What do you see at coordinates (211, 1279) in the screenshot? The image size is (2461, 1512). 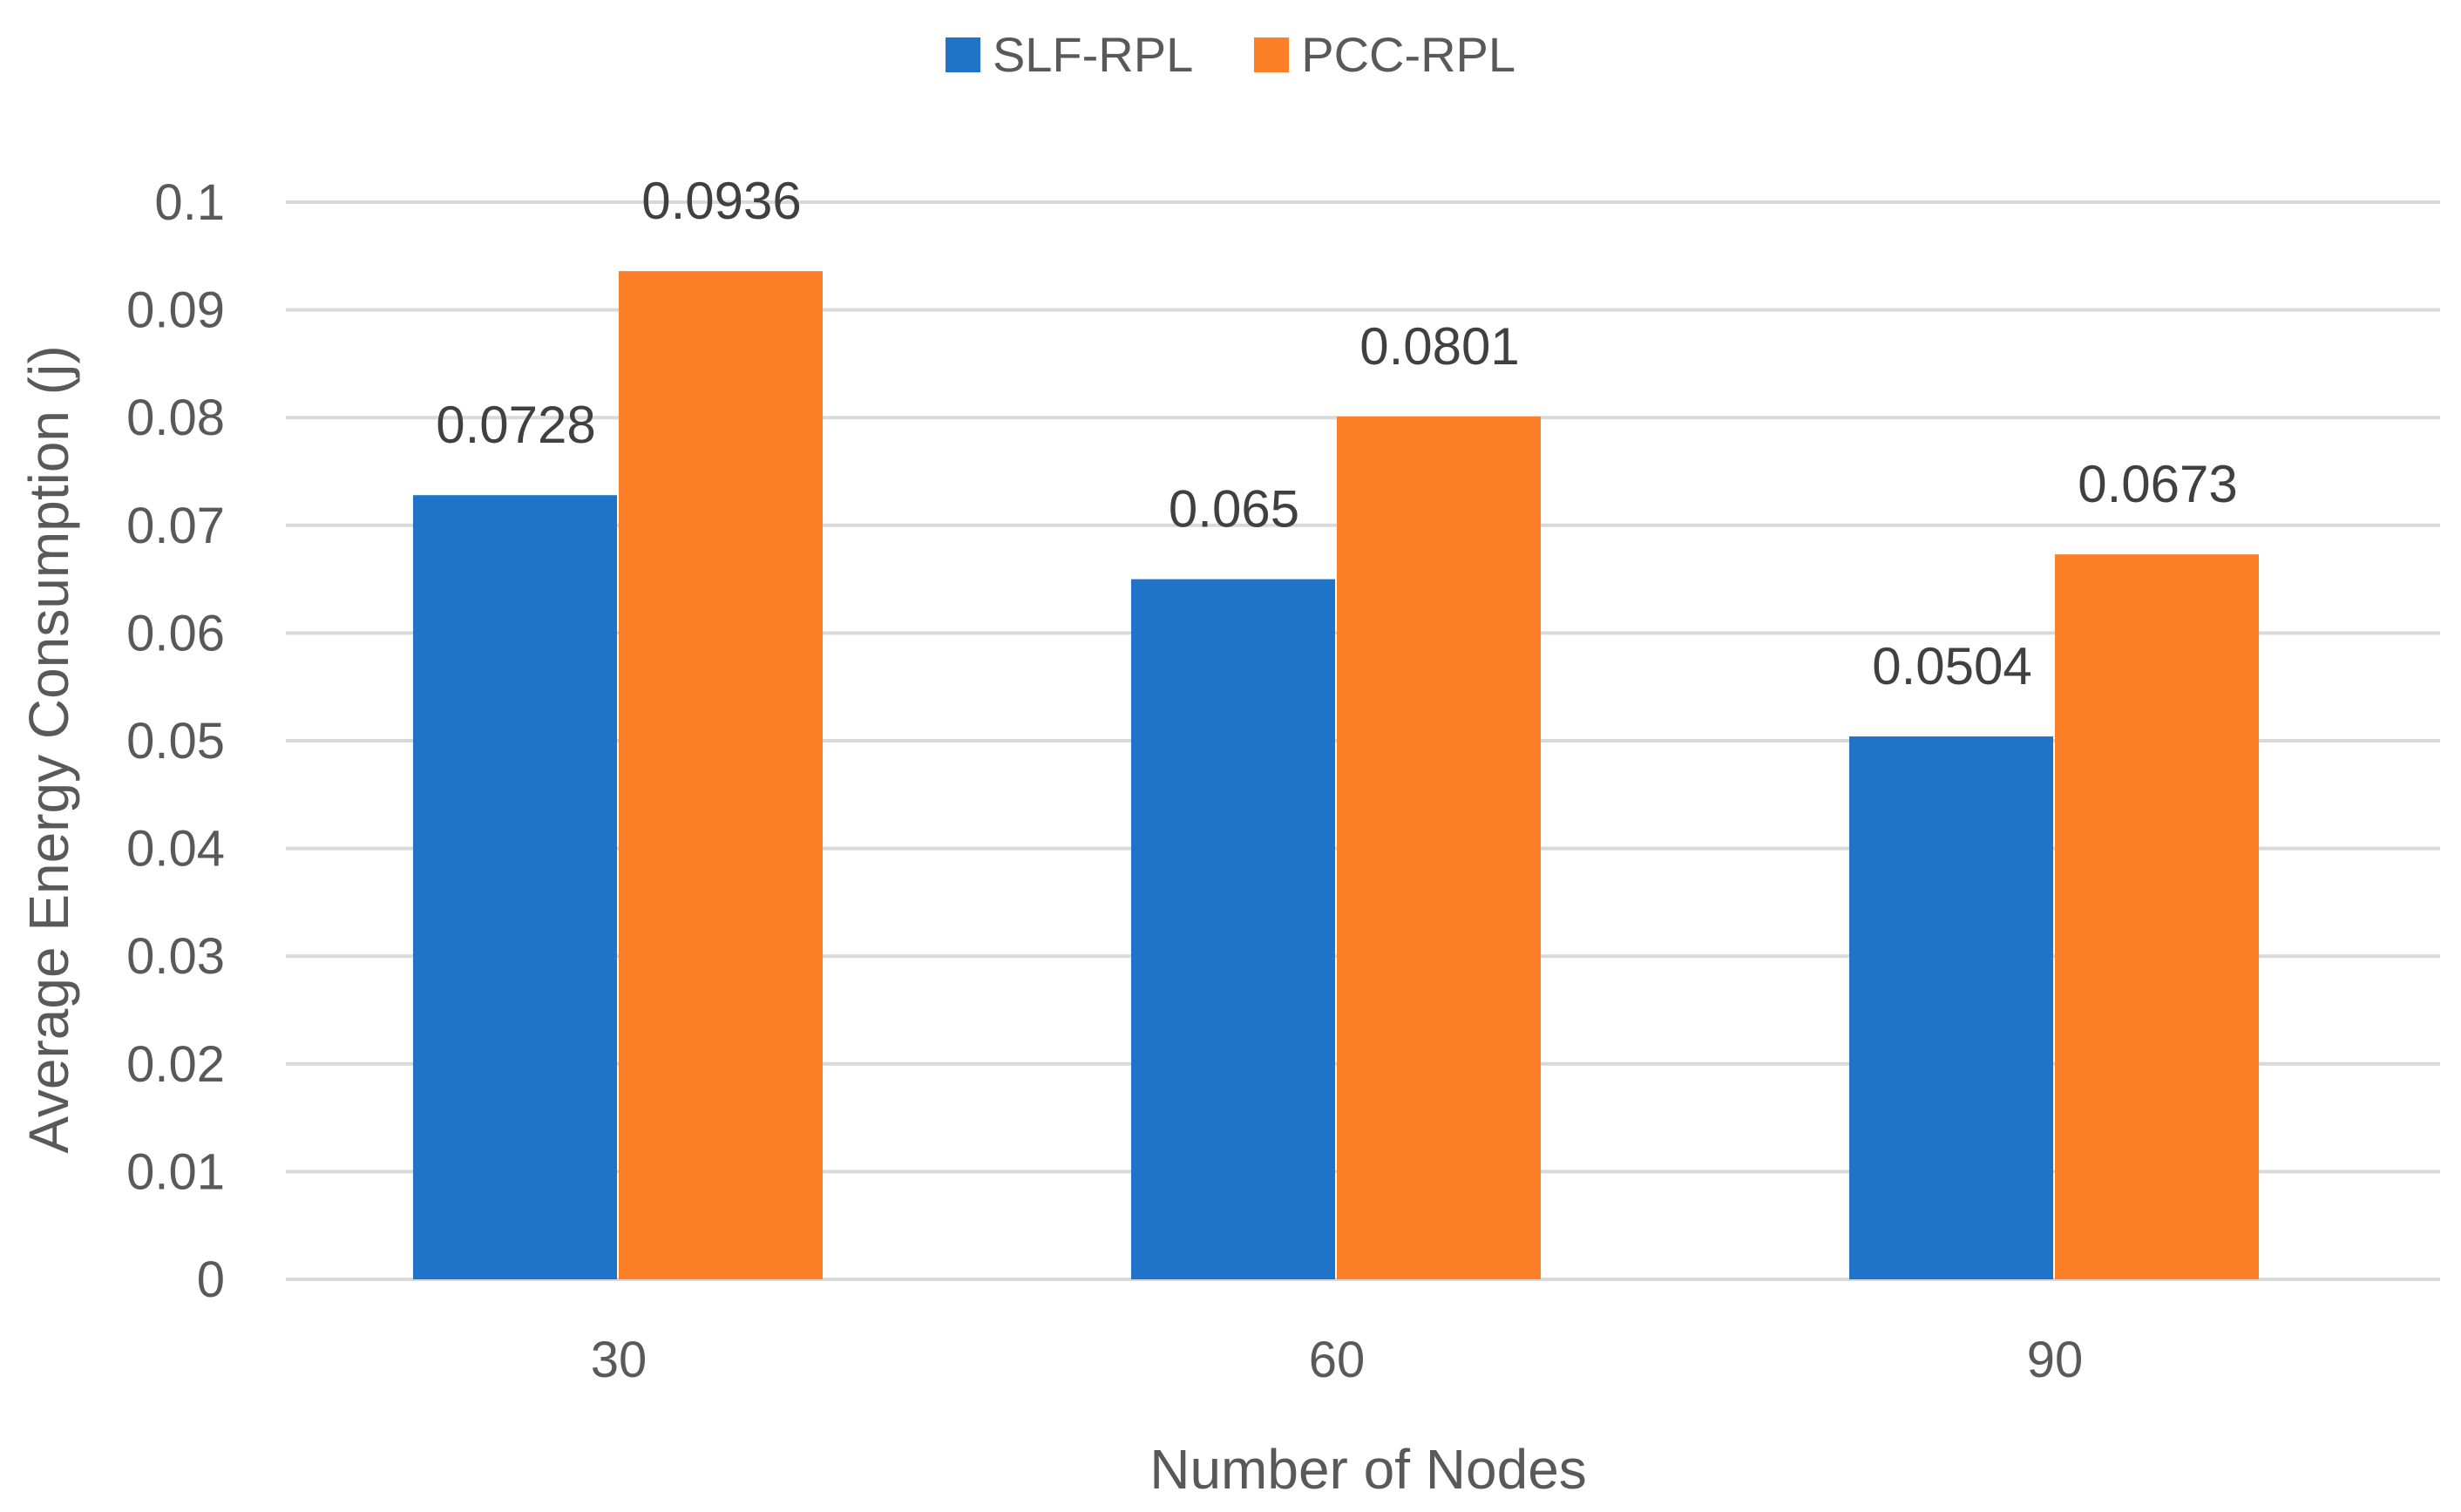 I see `y-tick-label: 0` at bounding box center [211, 1279].